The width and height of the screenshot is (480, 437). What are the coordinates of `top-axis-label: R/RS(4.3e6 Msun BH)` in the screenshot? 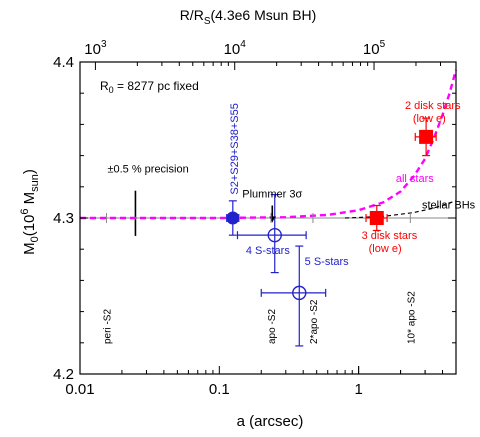 It's located at (248, 17).